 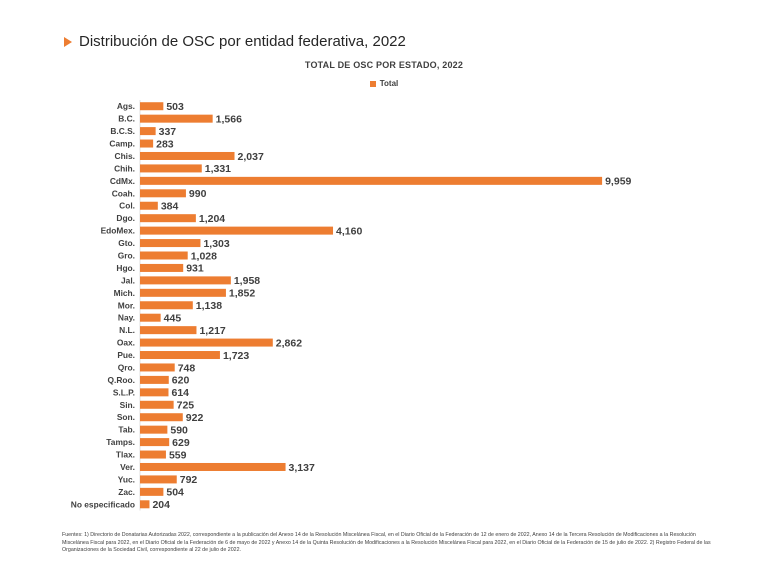 I want to click on category-label: Hgo., so click(x=125, y=268).